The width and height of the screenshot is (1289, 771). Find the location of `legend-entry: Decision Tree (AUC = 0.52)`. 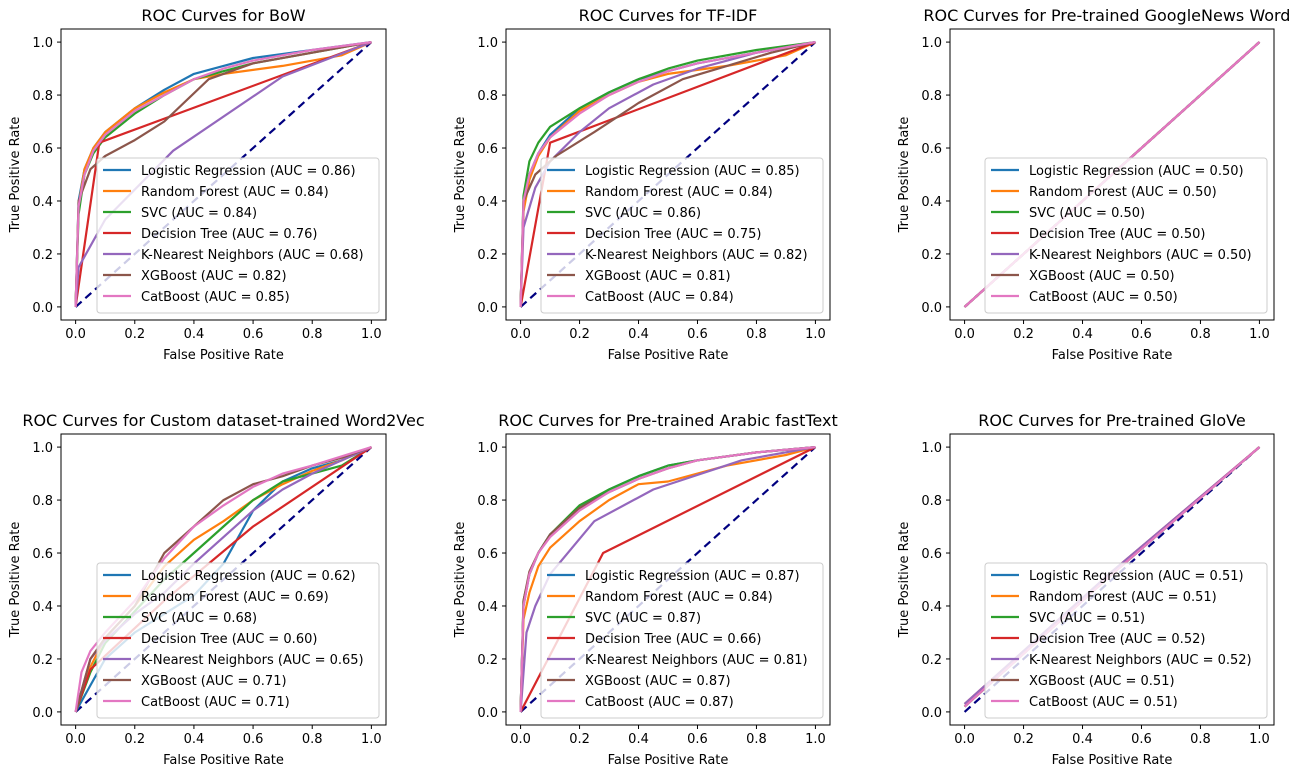

legend-entry: Decision Tree (AUC = 0.52) is located at coordinates (1117, 639).